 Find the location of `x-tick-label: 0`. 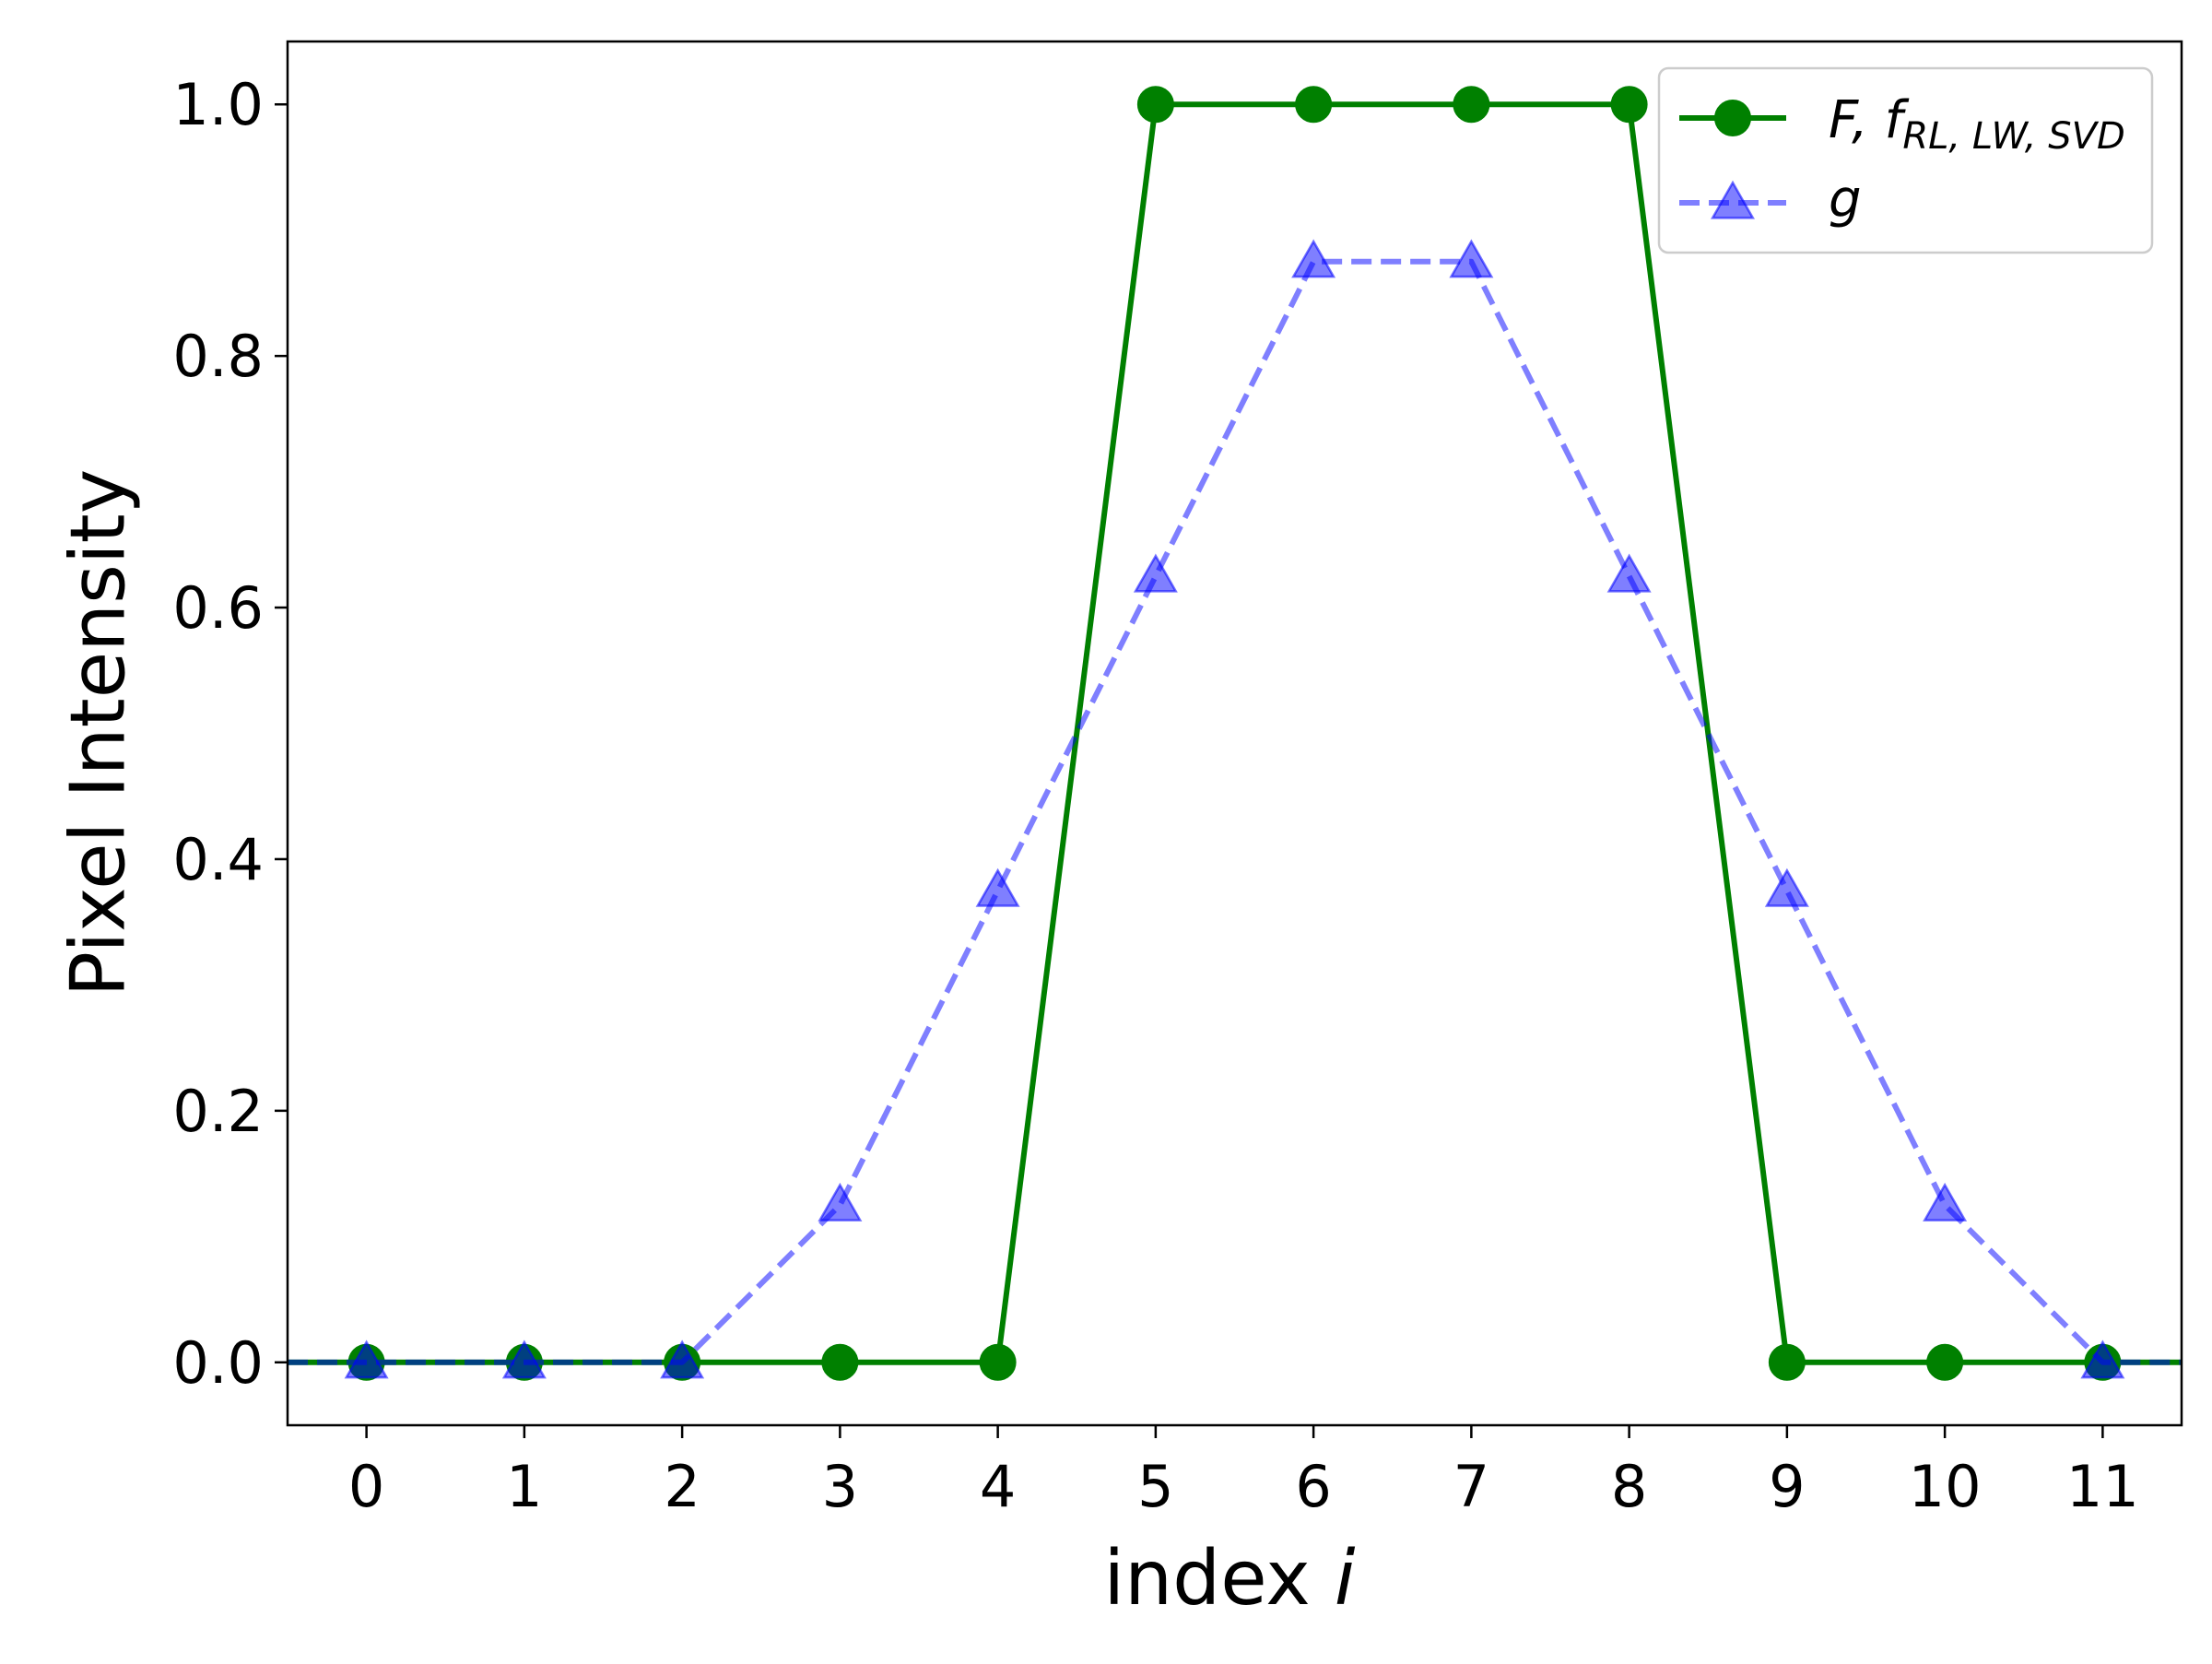

x-tick-label: 0 is located at coordinates (366, 1486).